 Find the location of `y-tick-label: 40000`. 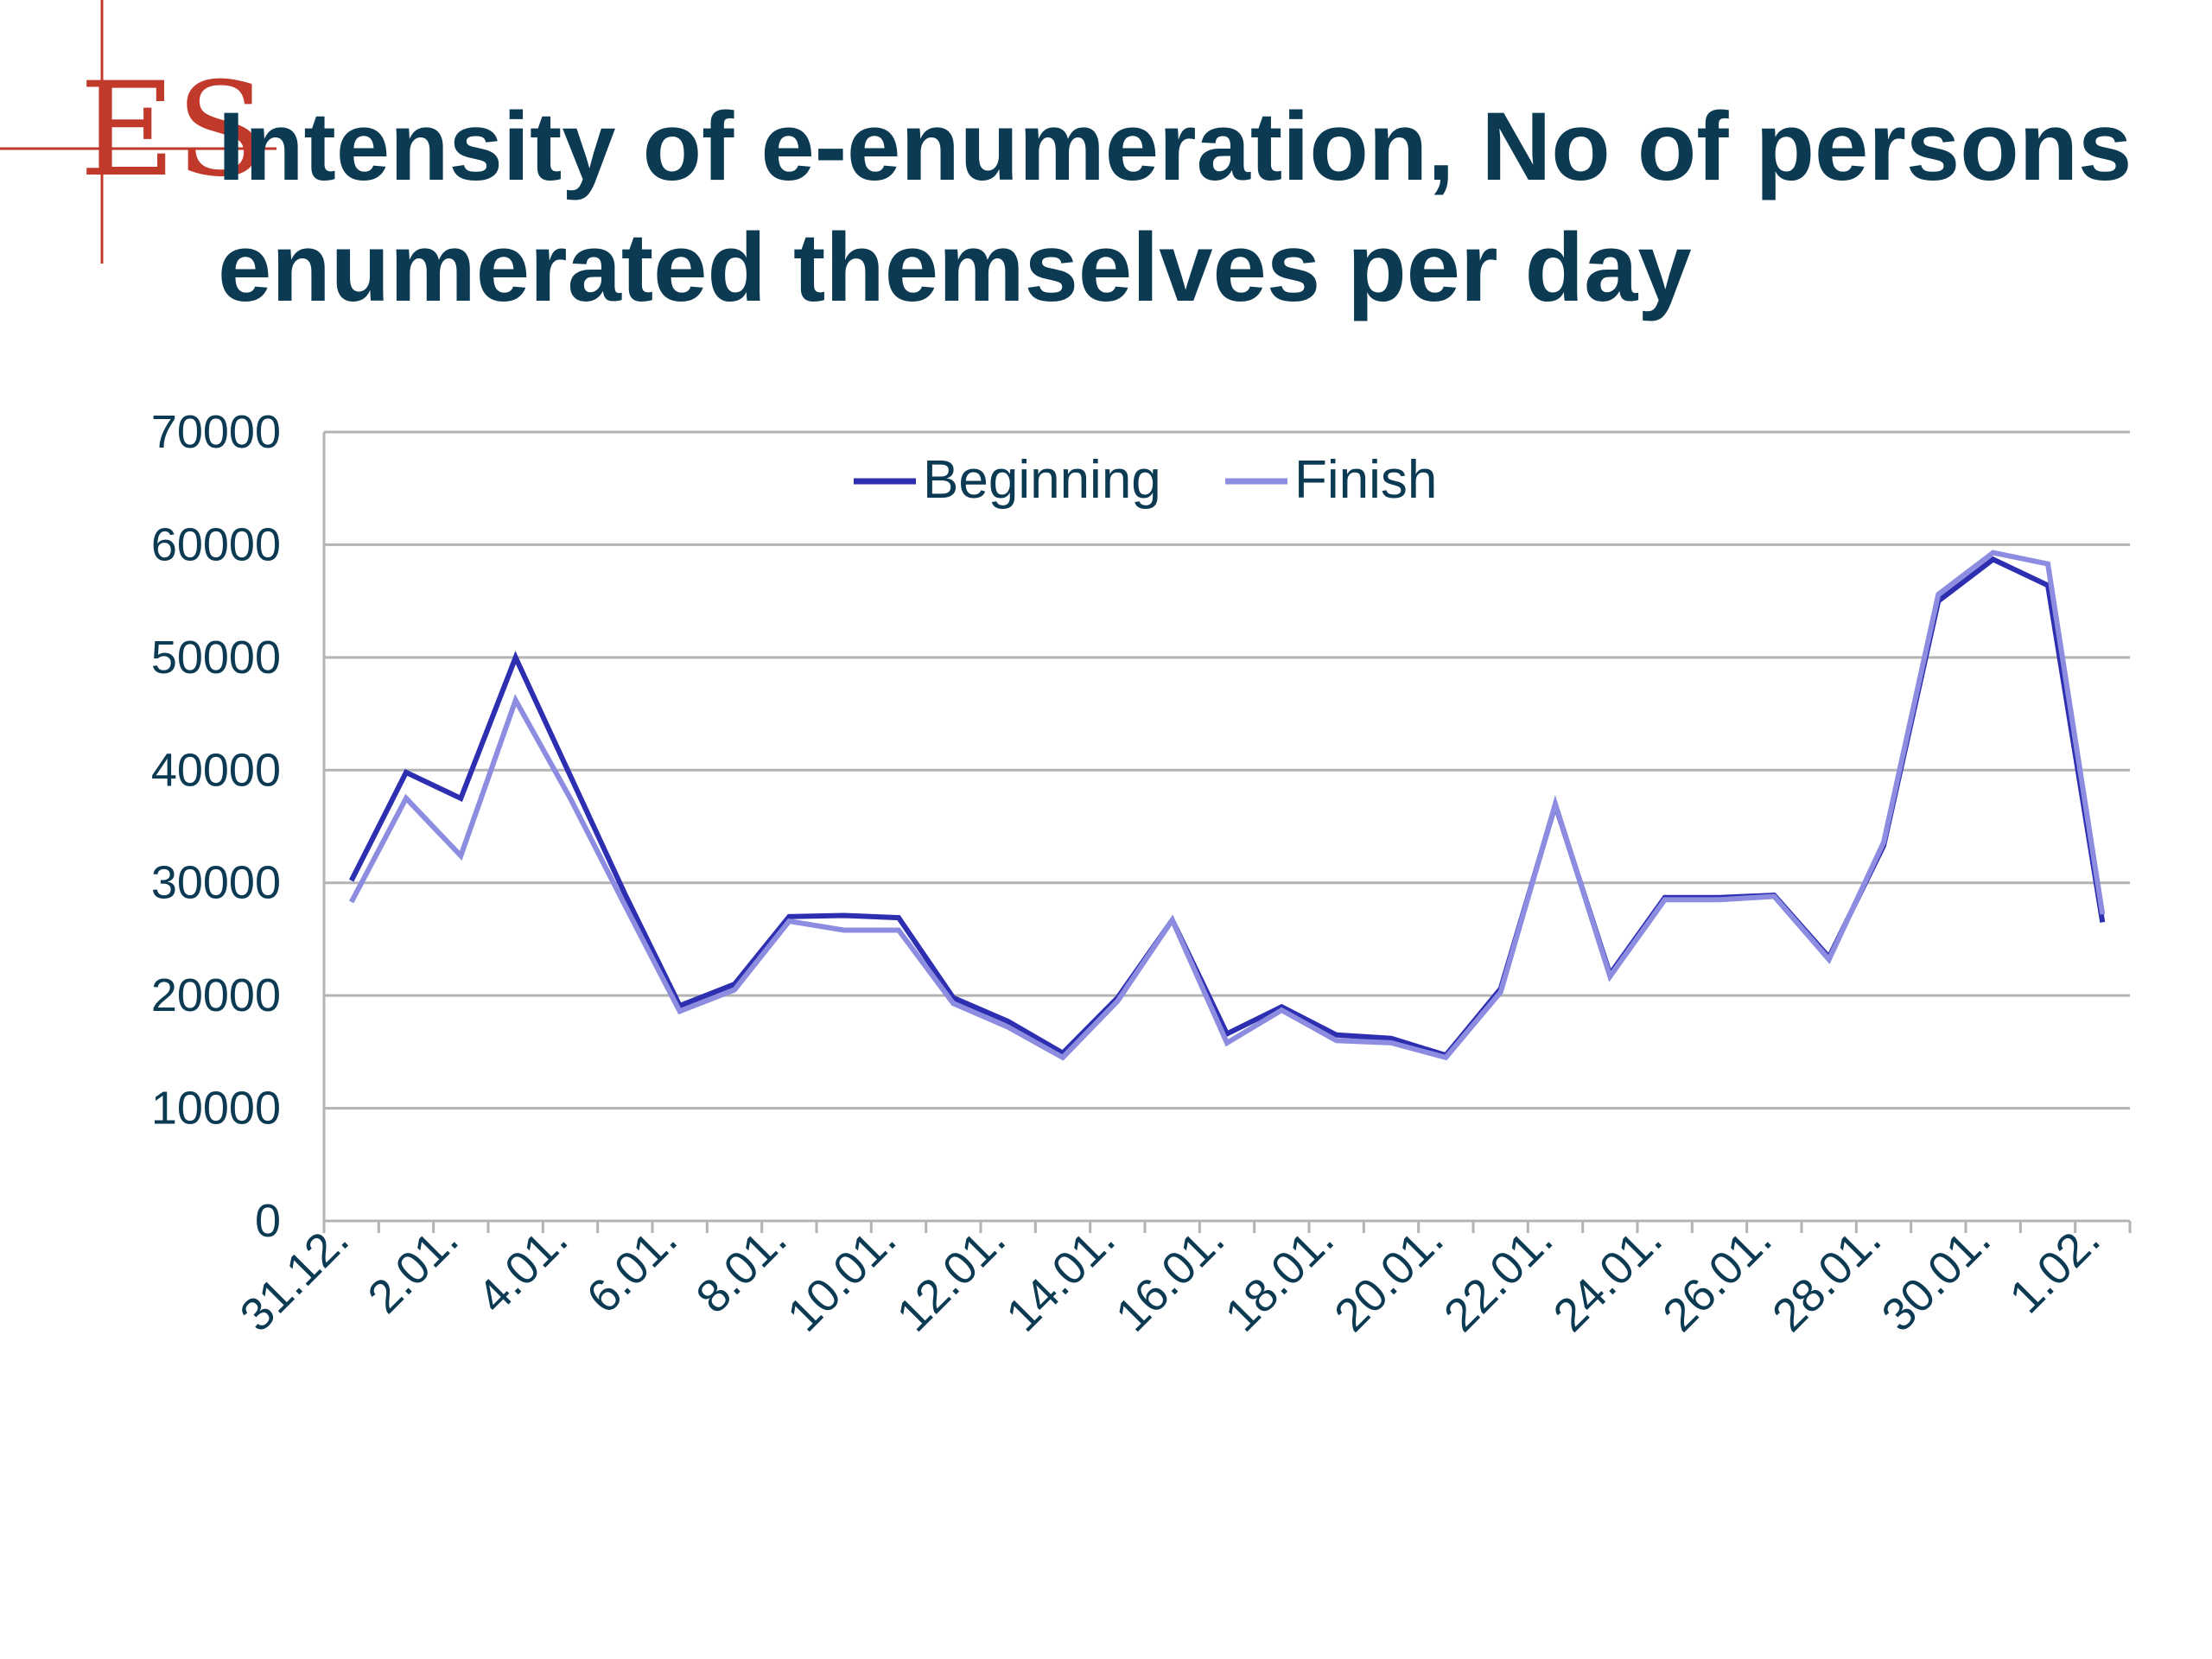

y-tick-label: 40000 is located at coordinates (216, 770).